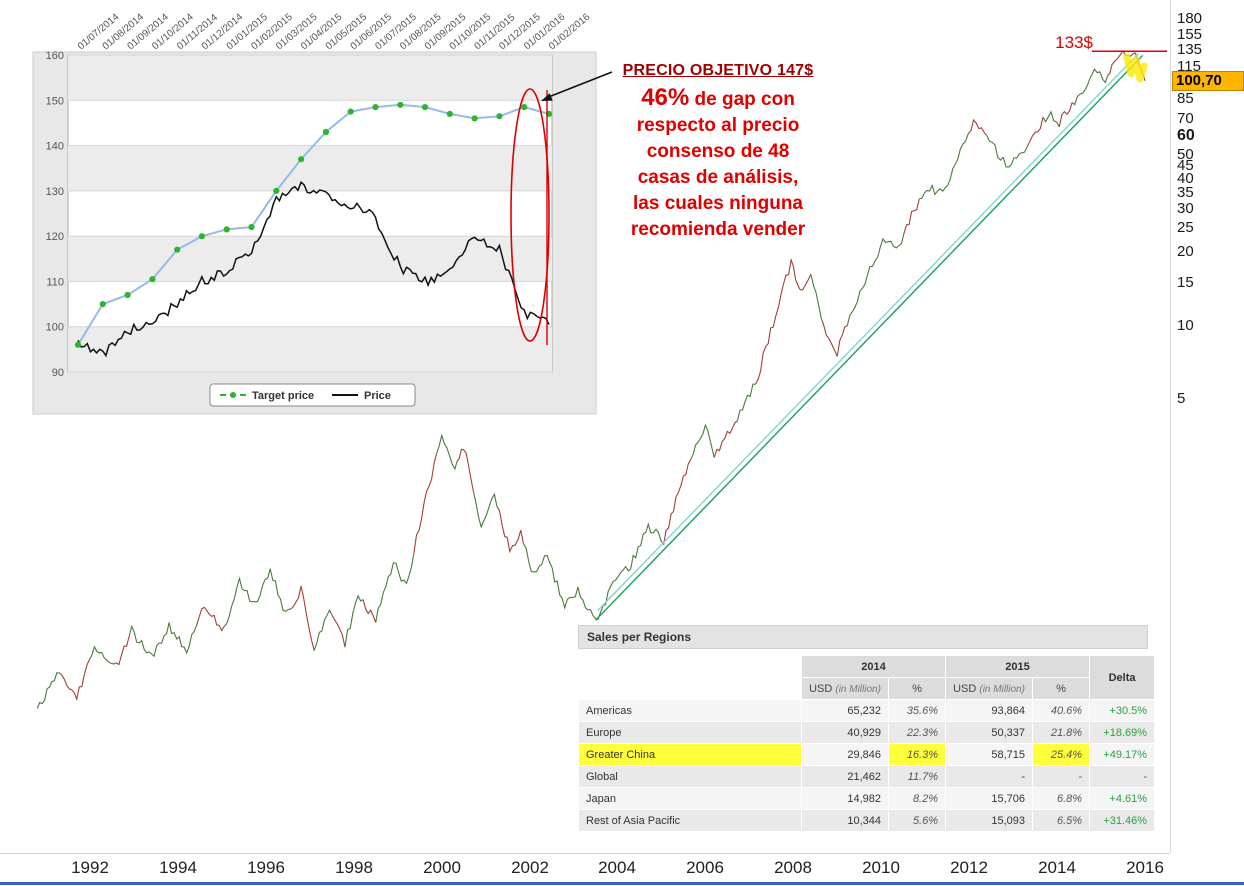 Image resolution: width=1244 pixels, height=886 pixels. What do you see at coordinates (690, 710) in the screenshot?
I see `region-cell: Americas` at bounding box center [690, 710].